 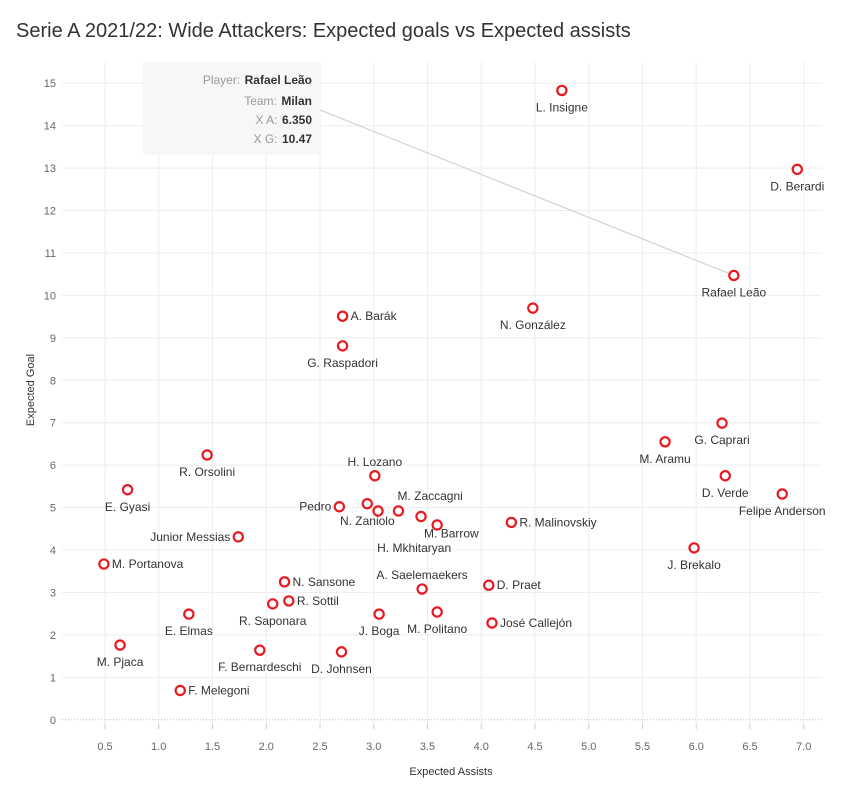 I want to click on data-point: D. Praet, so click(x=512, y=585).